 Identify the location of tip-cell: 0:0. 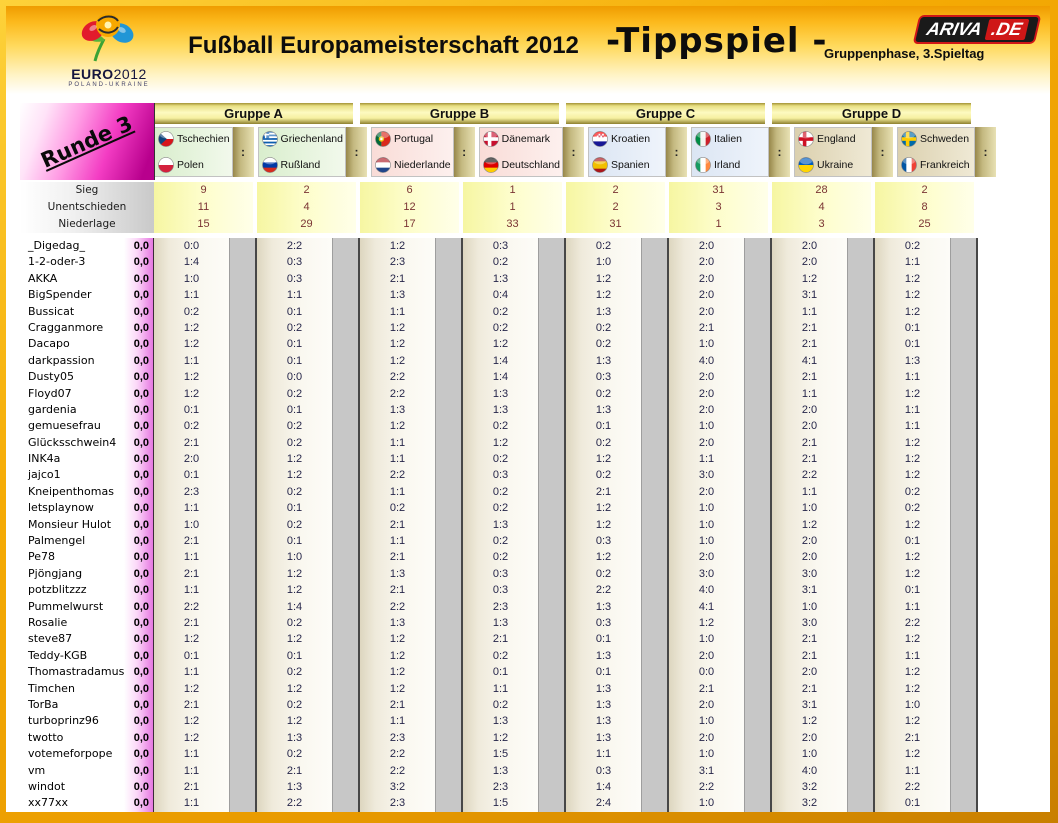
(191, 246).